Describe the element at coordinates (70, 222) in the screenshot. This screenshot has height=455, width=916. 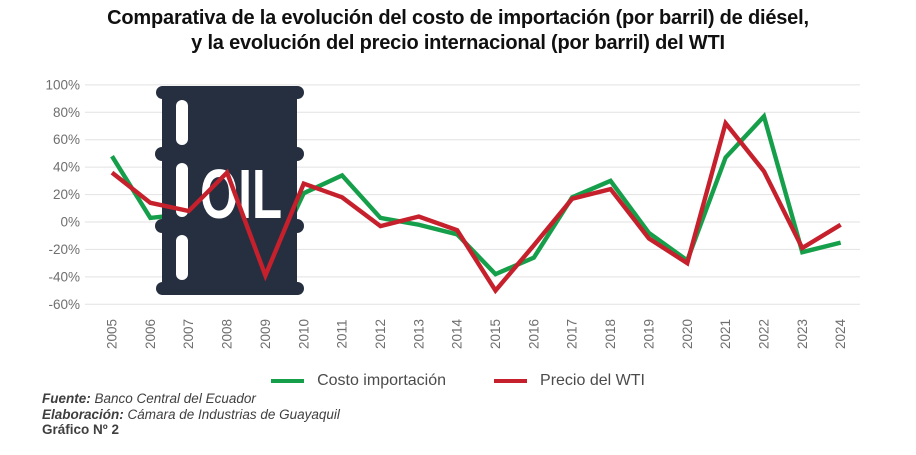
I see `y-tick-label: 0%` at that location.